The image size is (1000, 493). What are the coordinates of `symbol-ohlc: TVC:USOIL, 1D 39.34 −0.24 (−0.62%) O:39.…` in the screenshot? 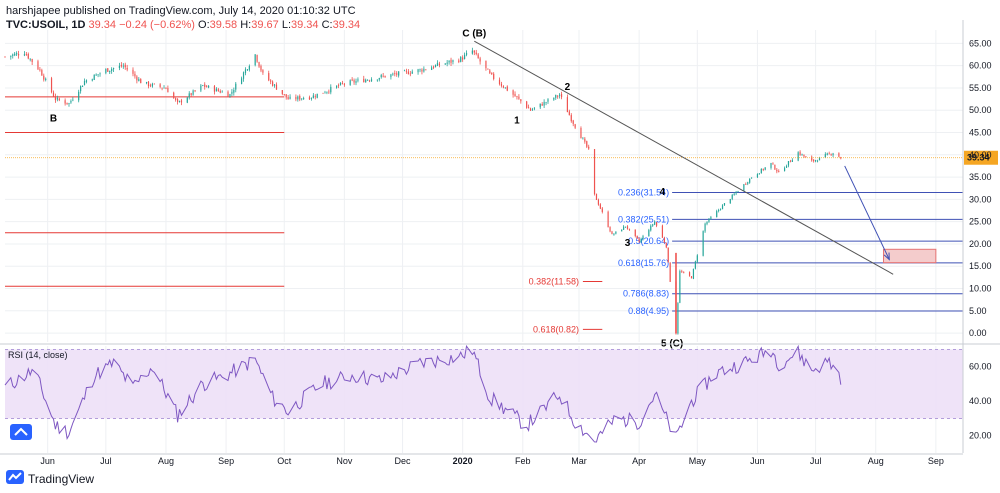 It's located at (183, 25).